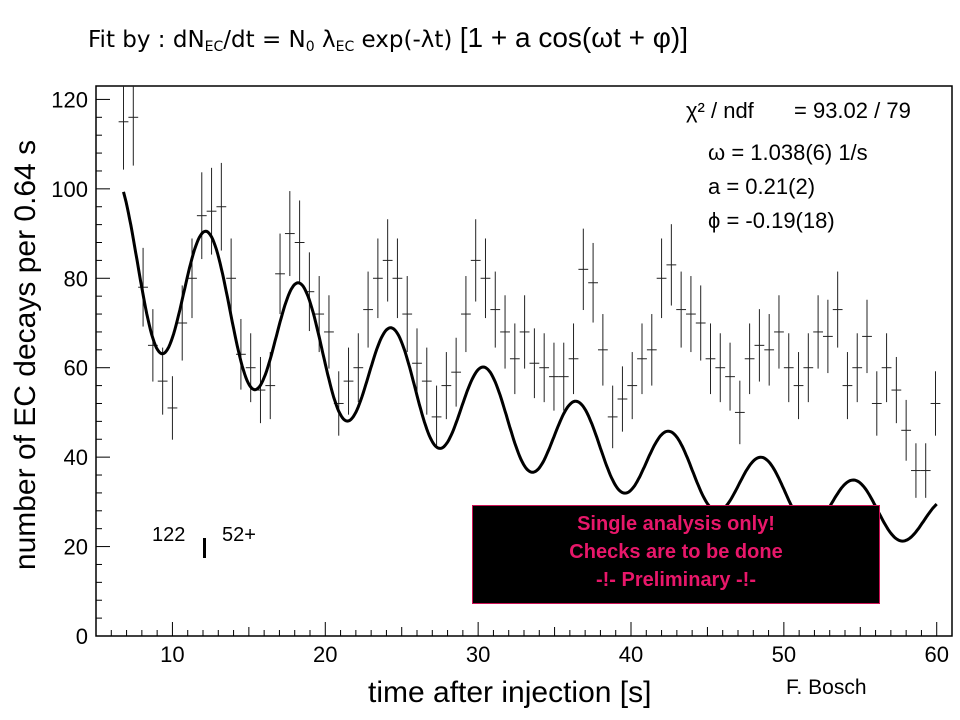 This screenshot has height=720, width=960. Describe the element at coordinates (631, 654) in the screenshot. I see `x-tick-label: 40` at that location.